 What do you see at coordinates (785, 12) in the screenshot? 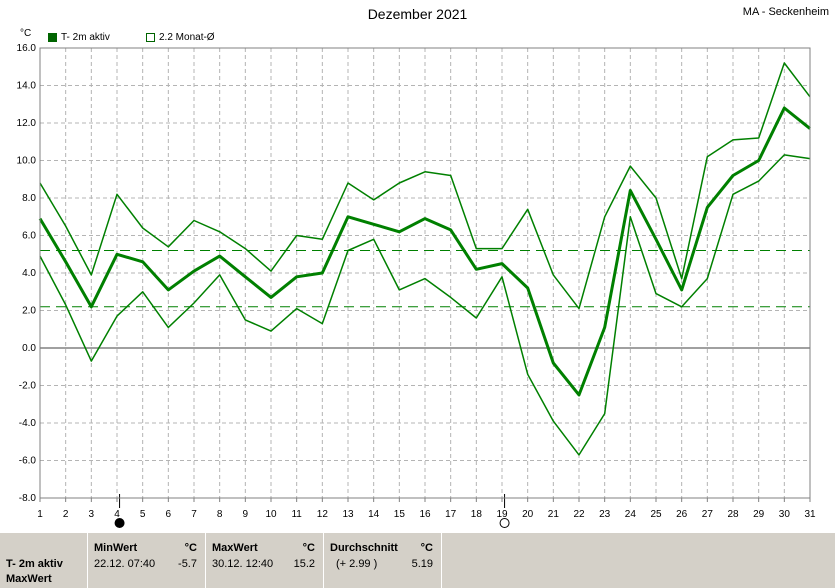
I see `station-name: MA - Seckenheim` at bounding box center [785, 12].